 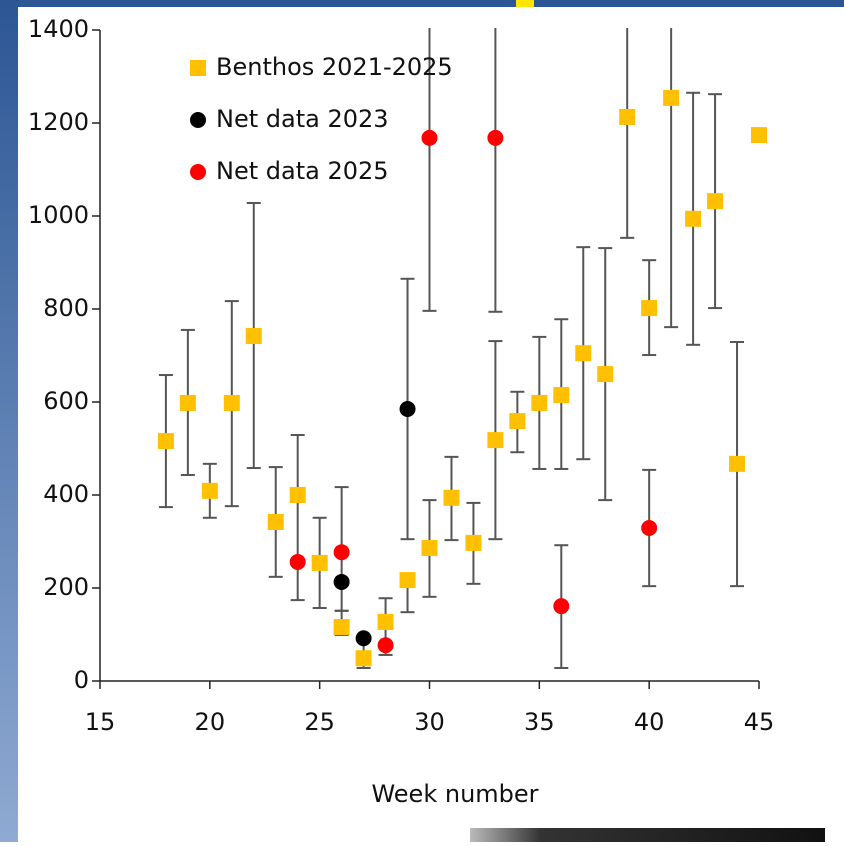 What do you see at coordinates (66, 494) in the screenshot?
I see `y-tick-label: 400` at bounding box center [66, 494].